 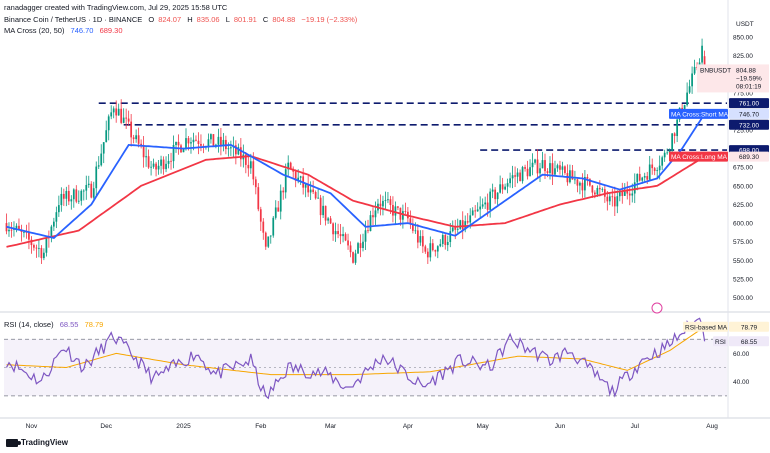 I want to click on rsi-tag-label-bg, so click(x=720, y=341).